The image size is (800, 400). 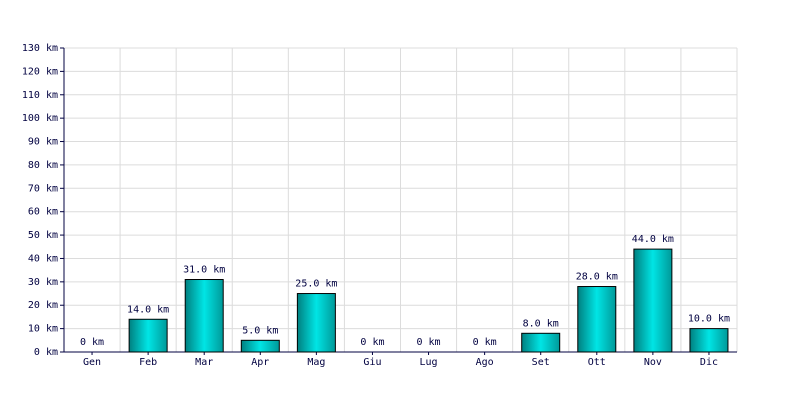 I want to click on x-tick-label: Ago, so click(x=485, y=362).